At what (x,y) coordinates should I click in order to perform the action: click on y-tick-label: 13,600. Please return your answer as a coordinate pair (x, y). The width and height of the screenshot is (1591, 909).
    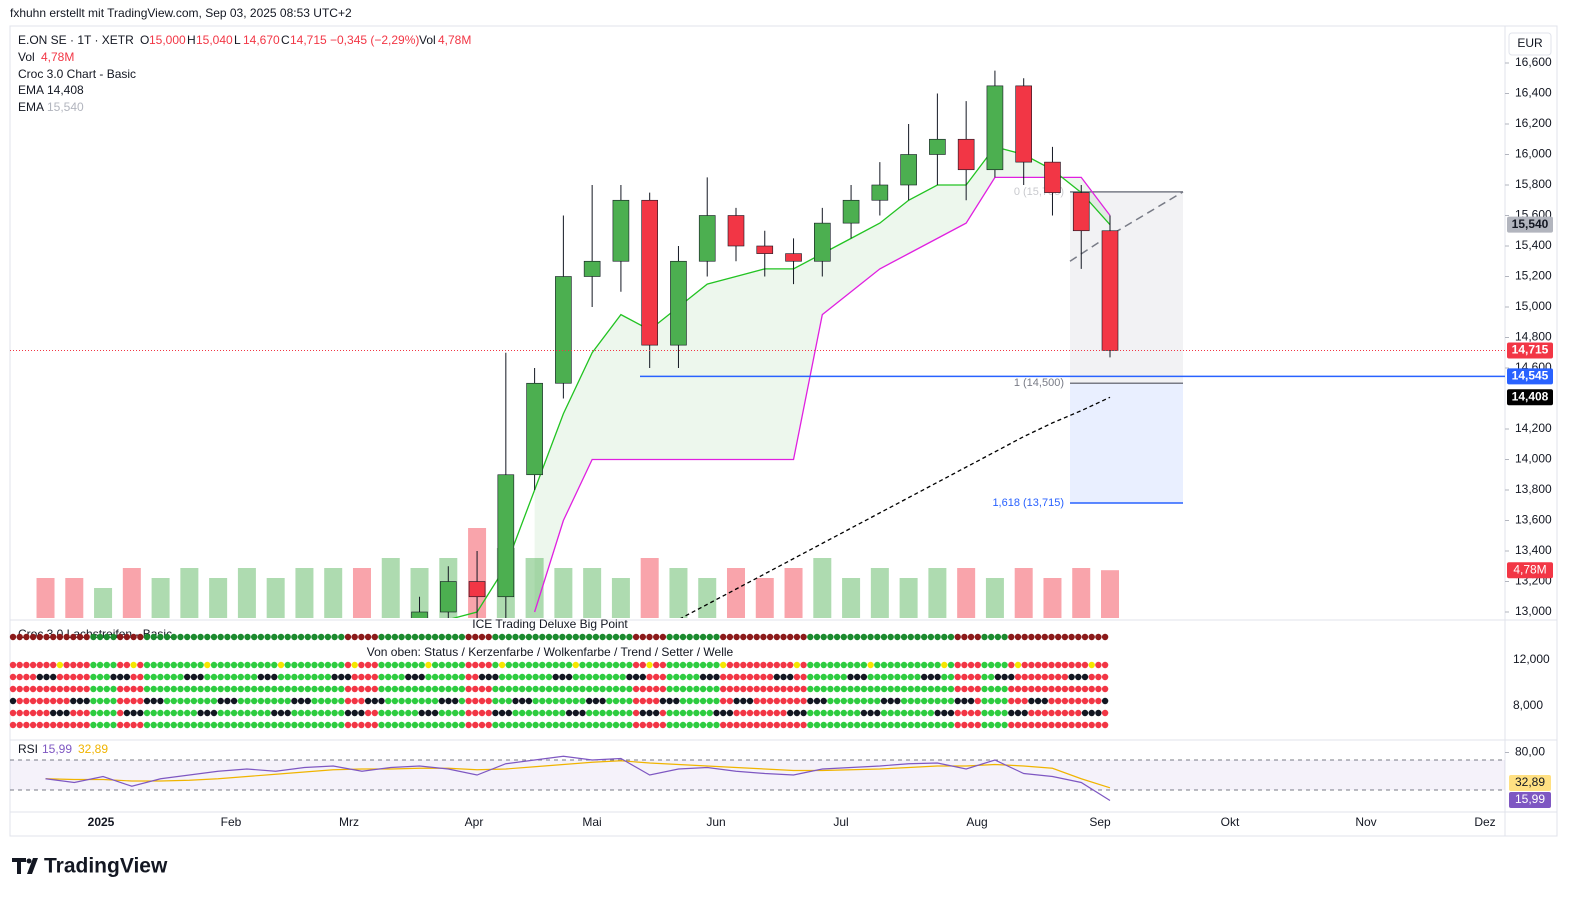
    Looking at the image, I should click on (1533, 520).